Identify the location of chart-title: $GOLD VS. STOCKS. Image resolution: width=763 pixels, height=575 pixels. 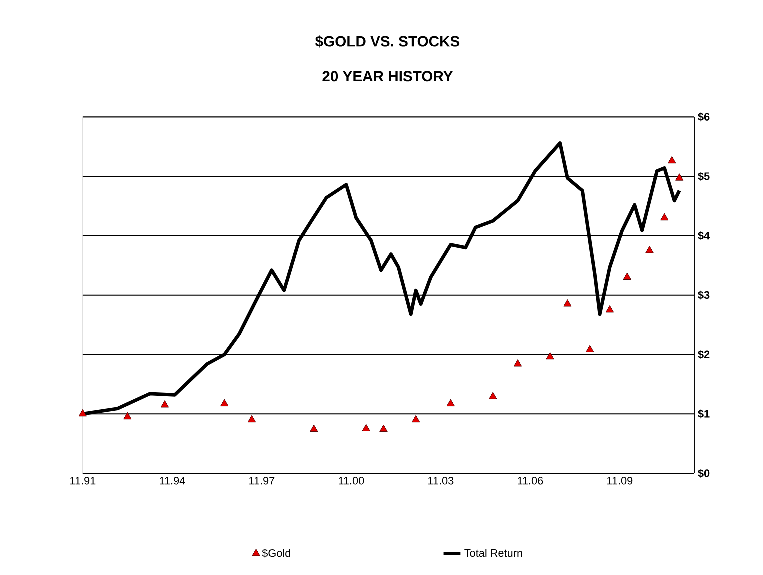
(388, 42).